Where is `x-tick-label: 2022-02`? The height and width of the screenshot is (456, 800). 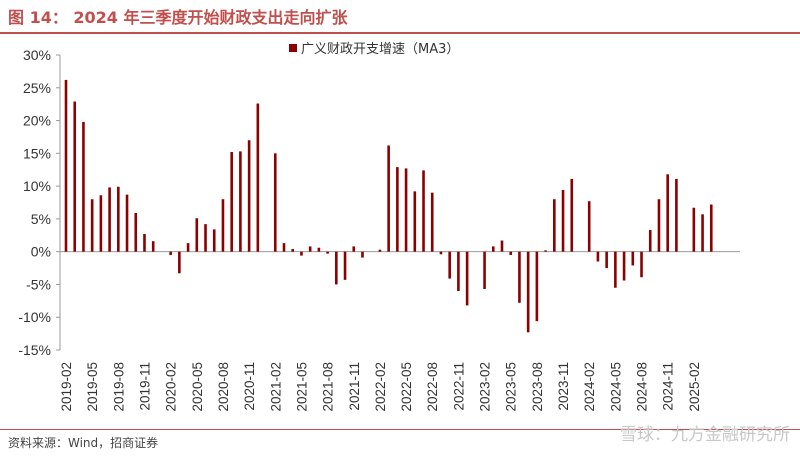 x-tick-label: 2022-02 is located at coordinates (380, 387).